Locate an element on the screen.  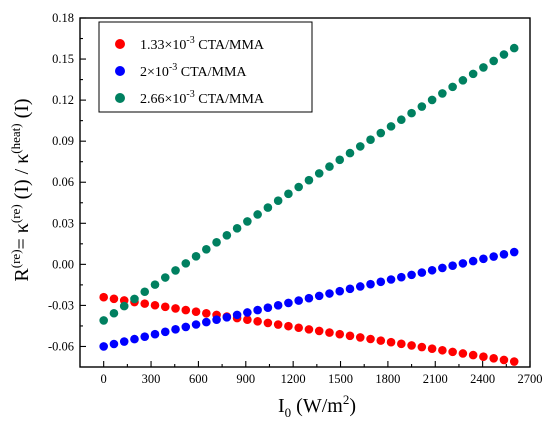
x-tick-label-900: 900 is located at coordinates (245, 379).